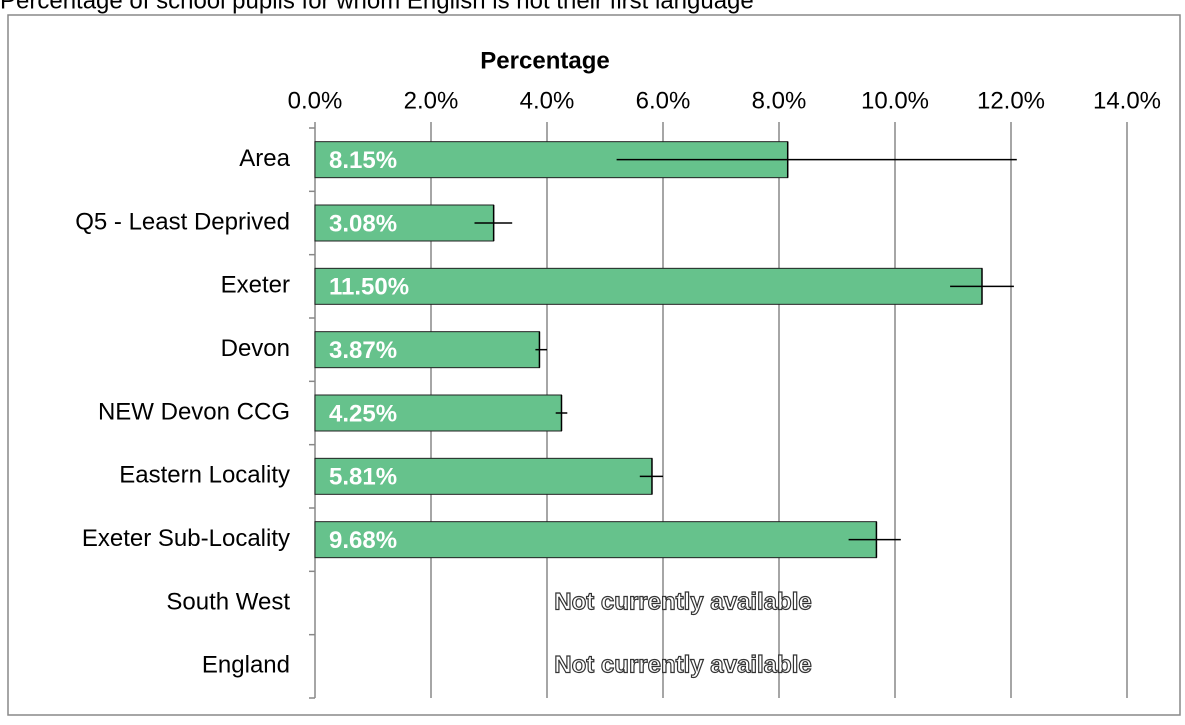 The height and width of the screenshot is (725, 1185). Describe the element at coordinates (363, 350) in the screenshot. I see `value-label: 3.87%` at that location.